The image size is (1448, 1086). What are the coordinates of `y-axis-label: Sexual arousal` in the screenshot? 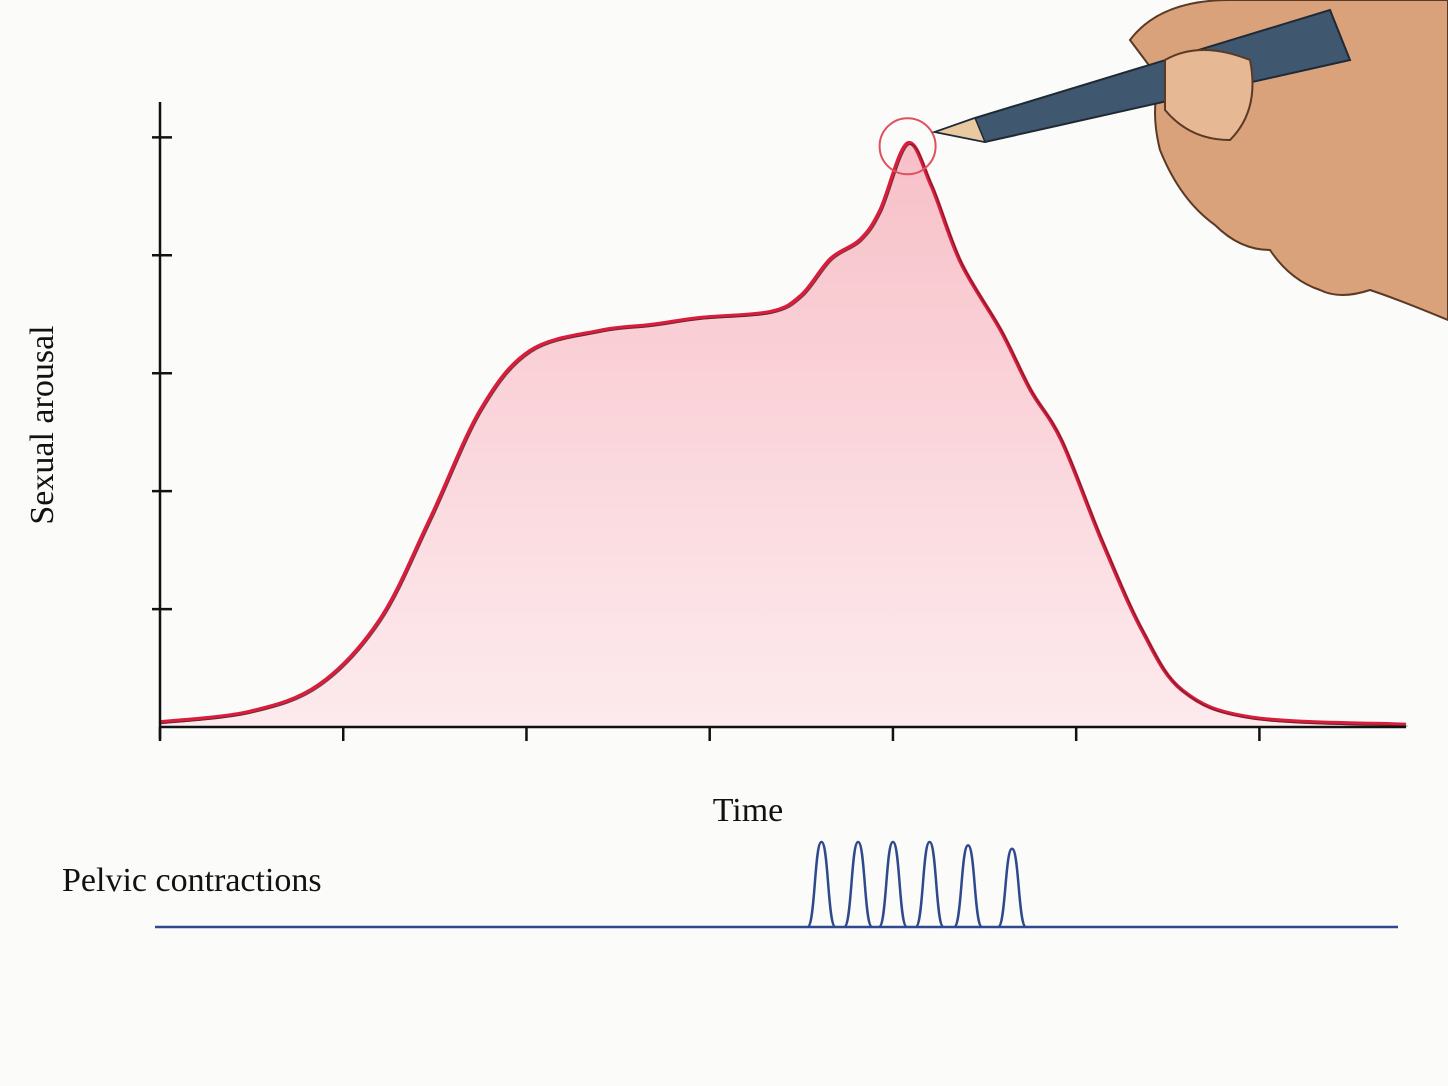 It's located at (42, 424).